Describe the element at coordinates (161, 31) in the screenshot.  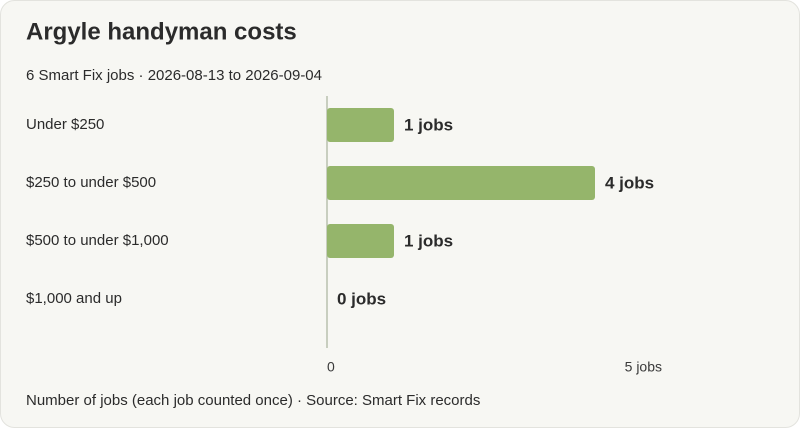
I see `chart-title: Argyle handyman costs` at that location.